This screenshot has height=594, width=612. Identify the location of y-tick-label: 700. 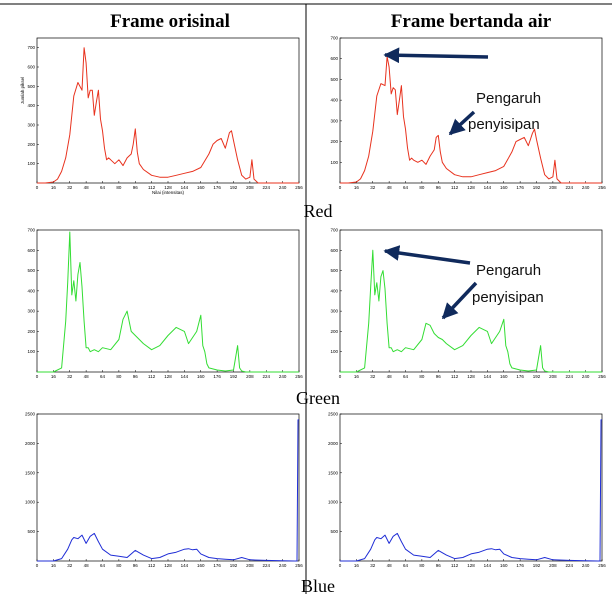
(31, 230).